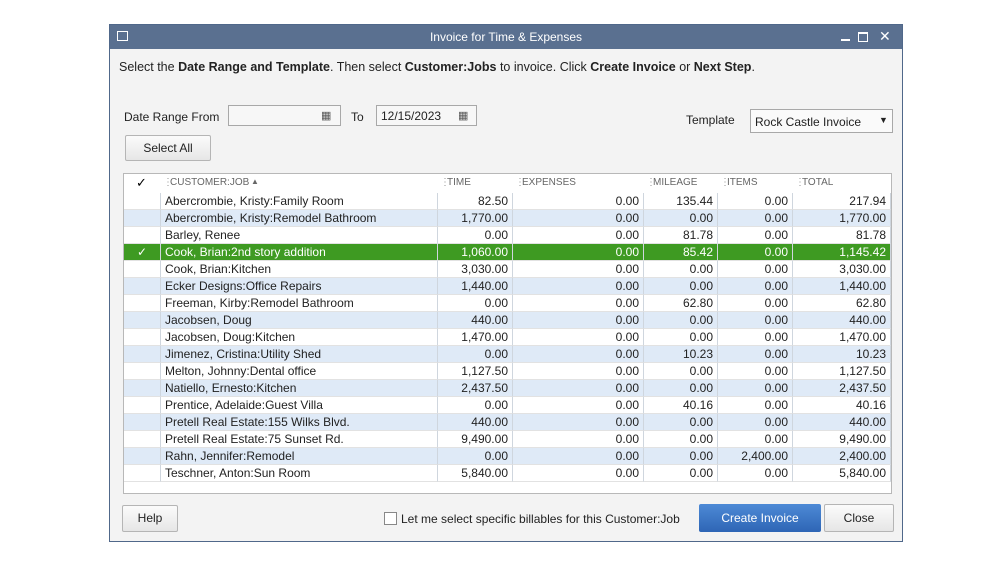 The width and height of the screenshot is (999, 562). What do you see at coordinates (722, 67) in the screenshot?
I see `text: Next Step` at bounding box center [722, 67].